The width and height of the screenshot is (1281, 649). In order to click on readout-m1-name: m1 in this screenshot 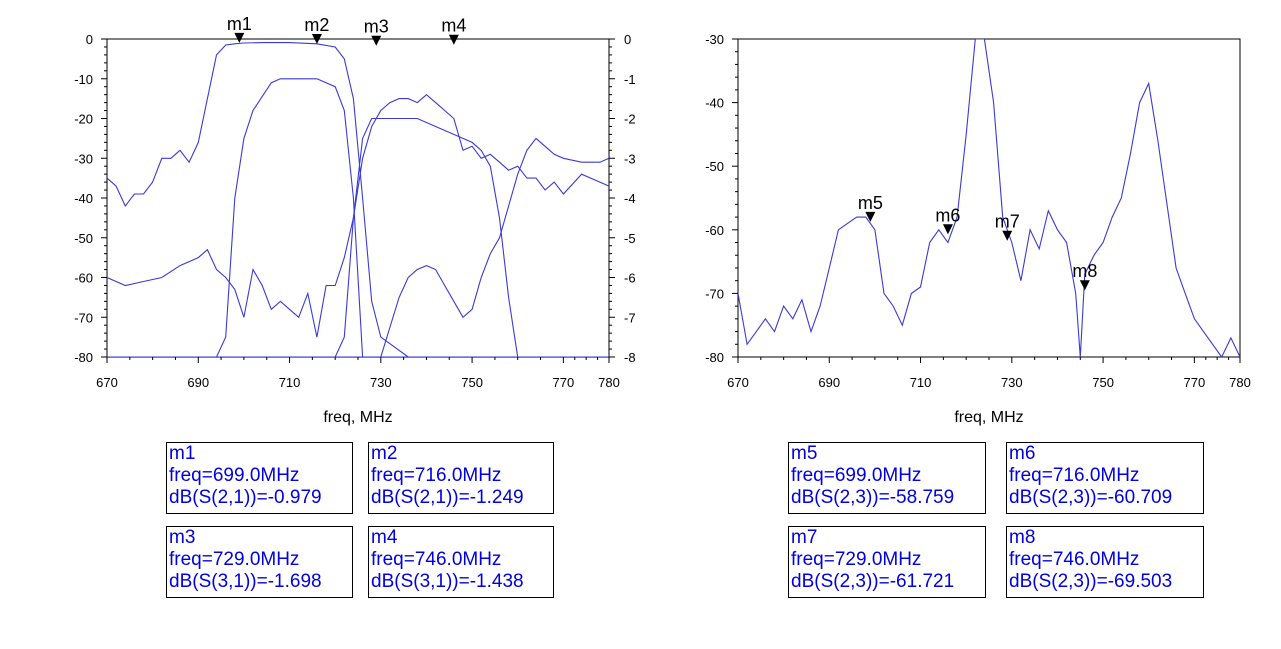, I will do `click(182, 453)`.